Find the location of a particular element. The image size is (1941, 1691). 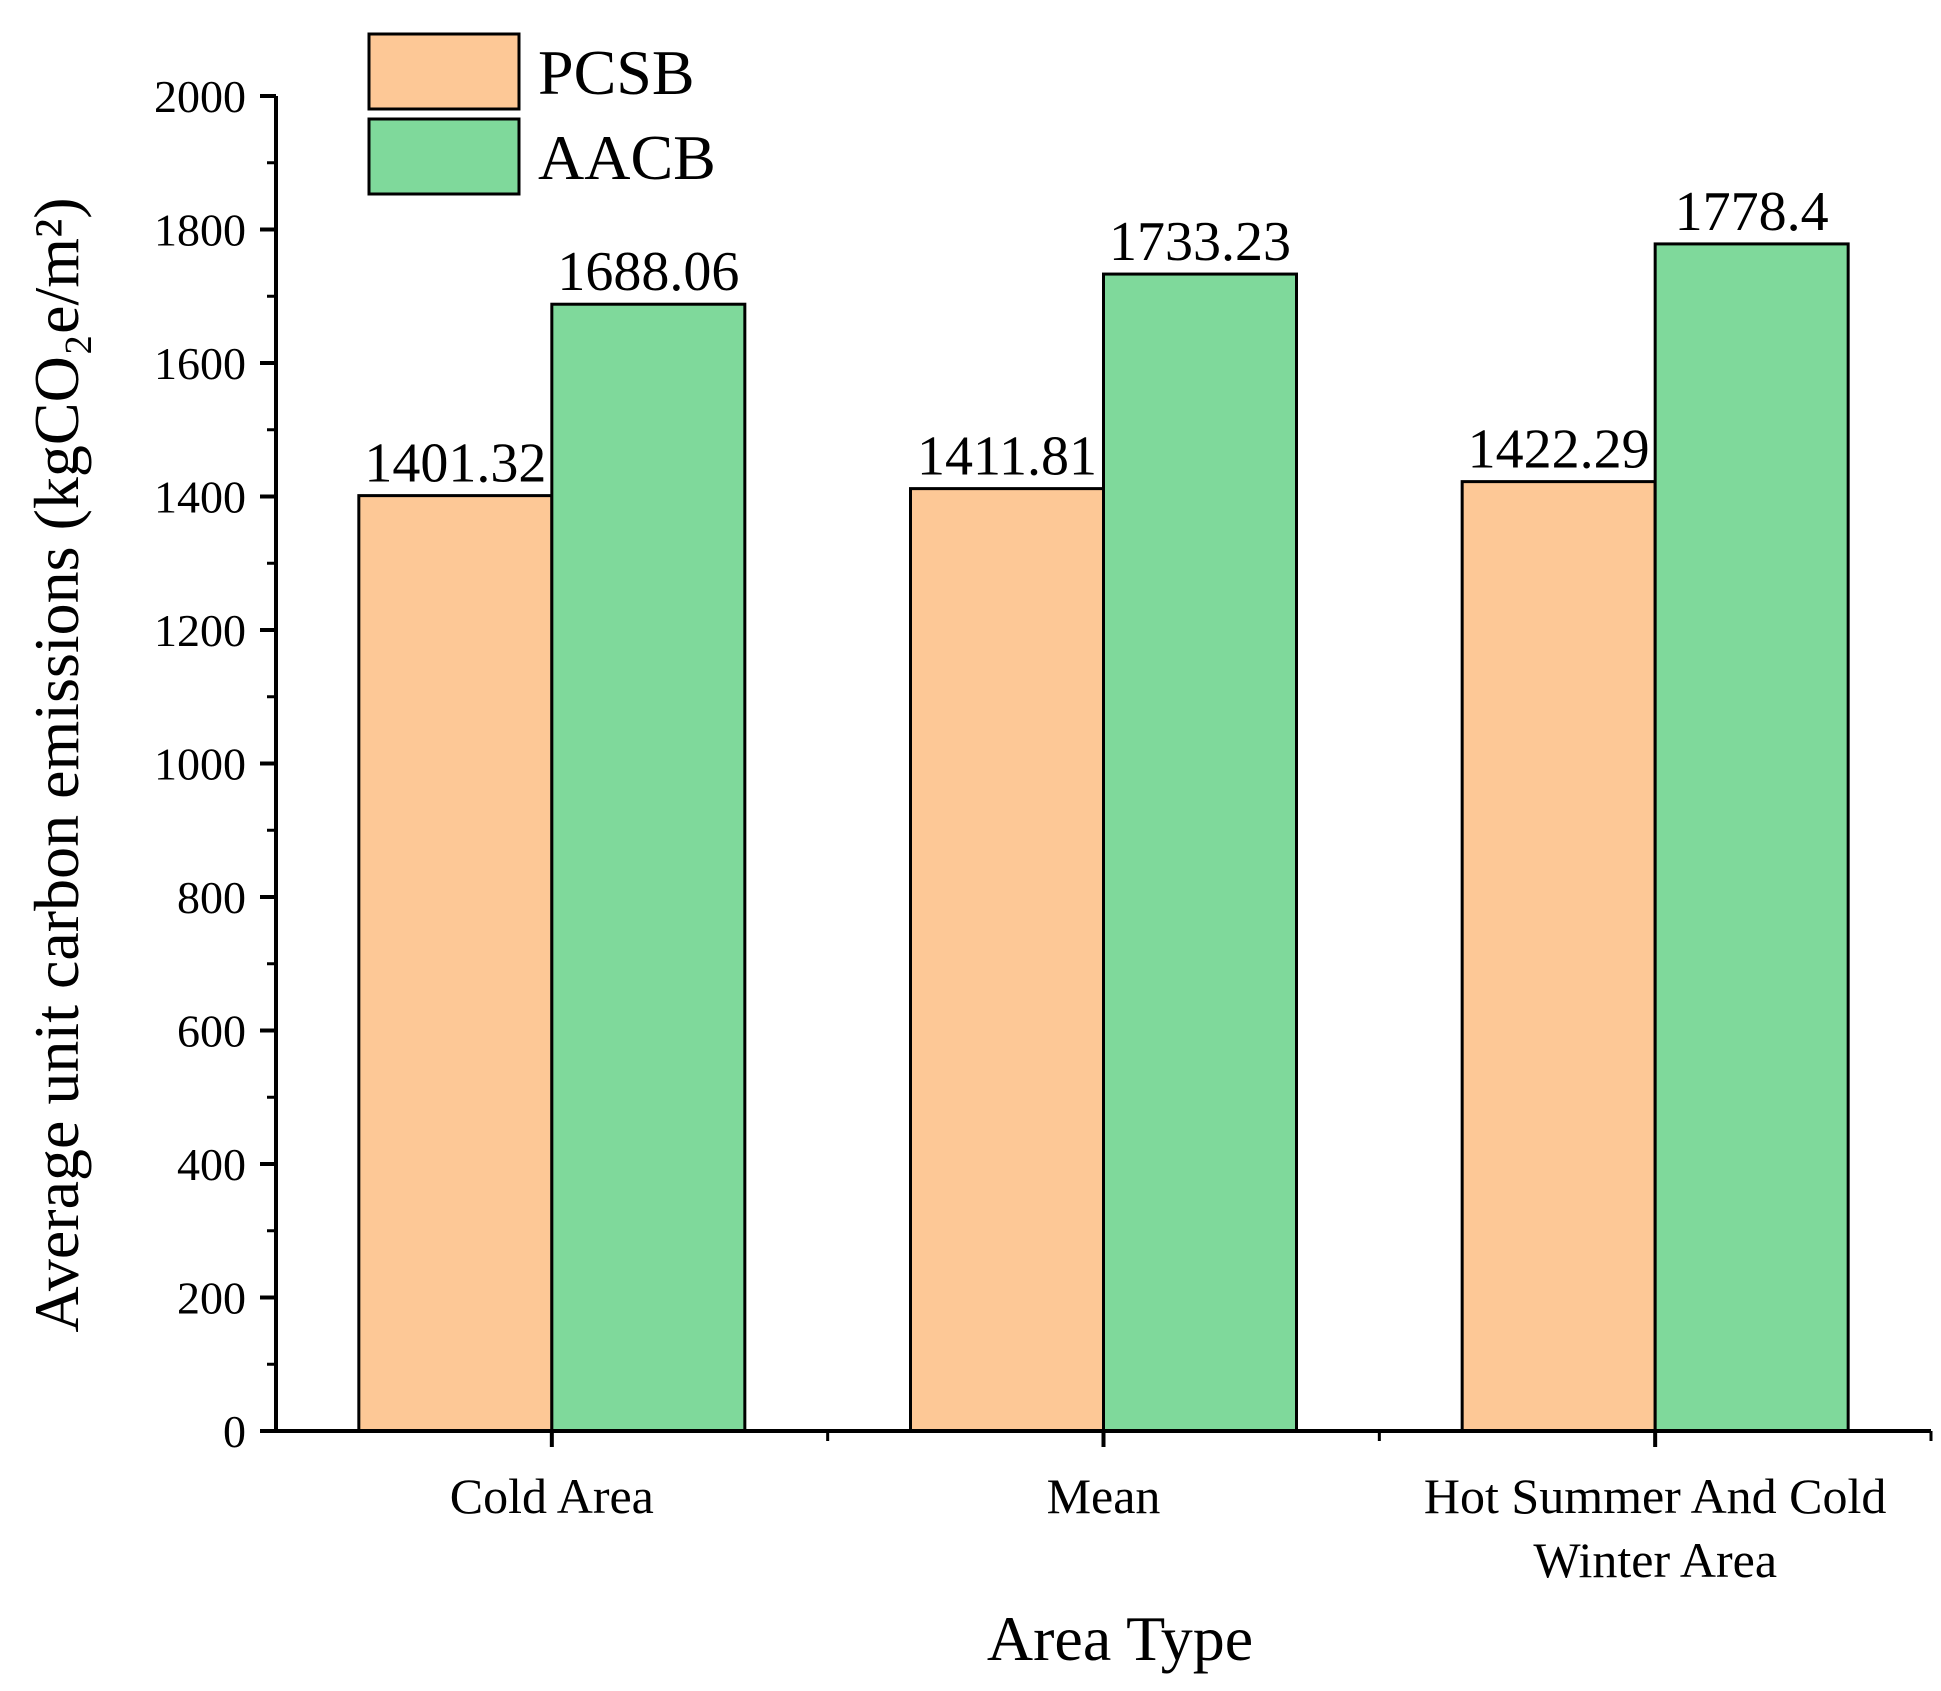

x-axis-ticks is located at coordinates (1241, 1439).